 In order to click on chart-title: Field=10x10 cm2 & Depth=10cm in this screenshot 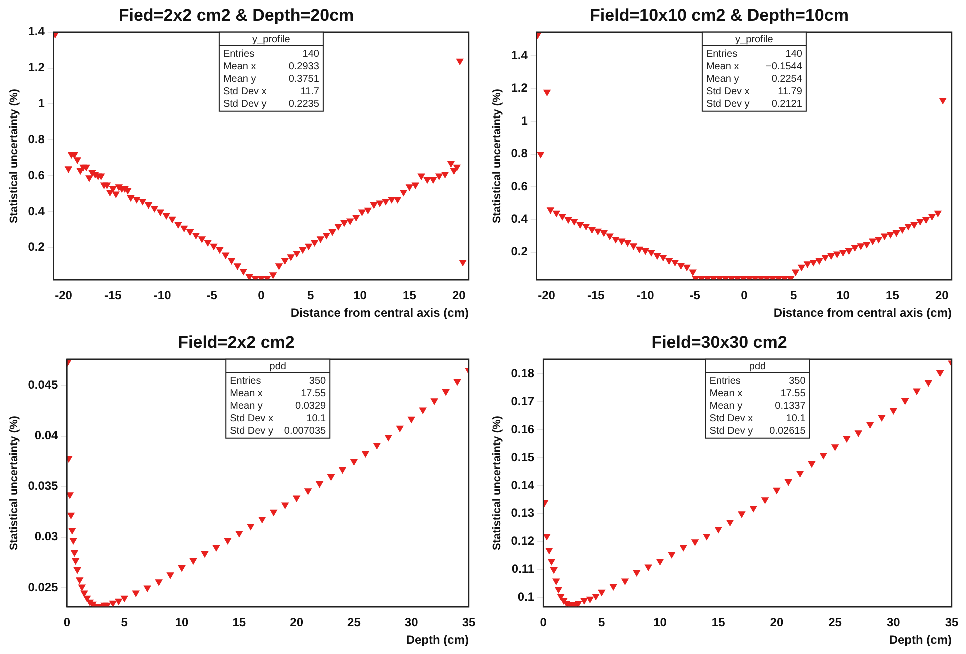, I will do `click(719, 15)`.